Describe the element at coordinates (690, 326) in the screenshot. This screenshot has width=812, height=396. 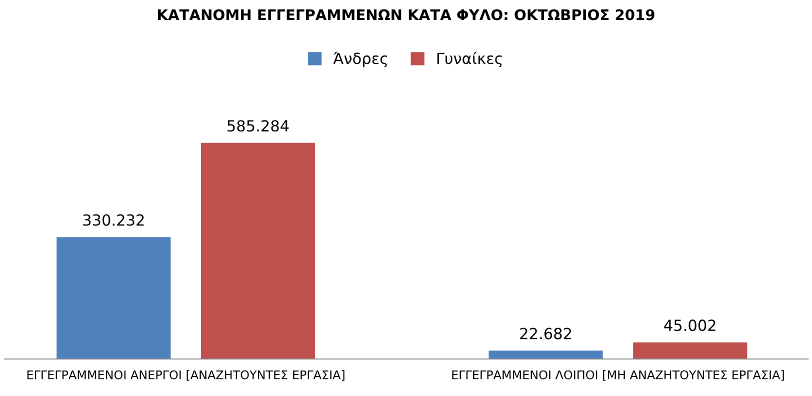
I see `data-label: 45.002` at that location.